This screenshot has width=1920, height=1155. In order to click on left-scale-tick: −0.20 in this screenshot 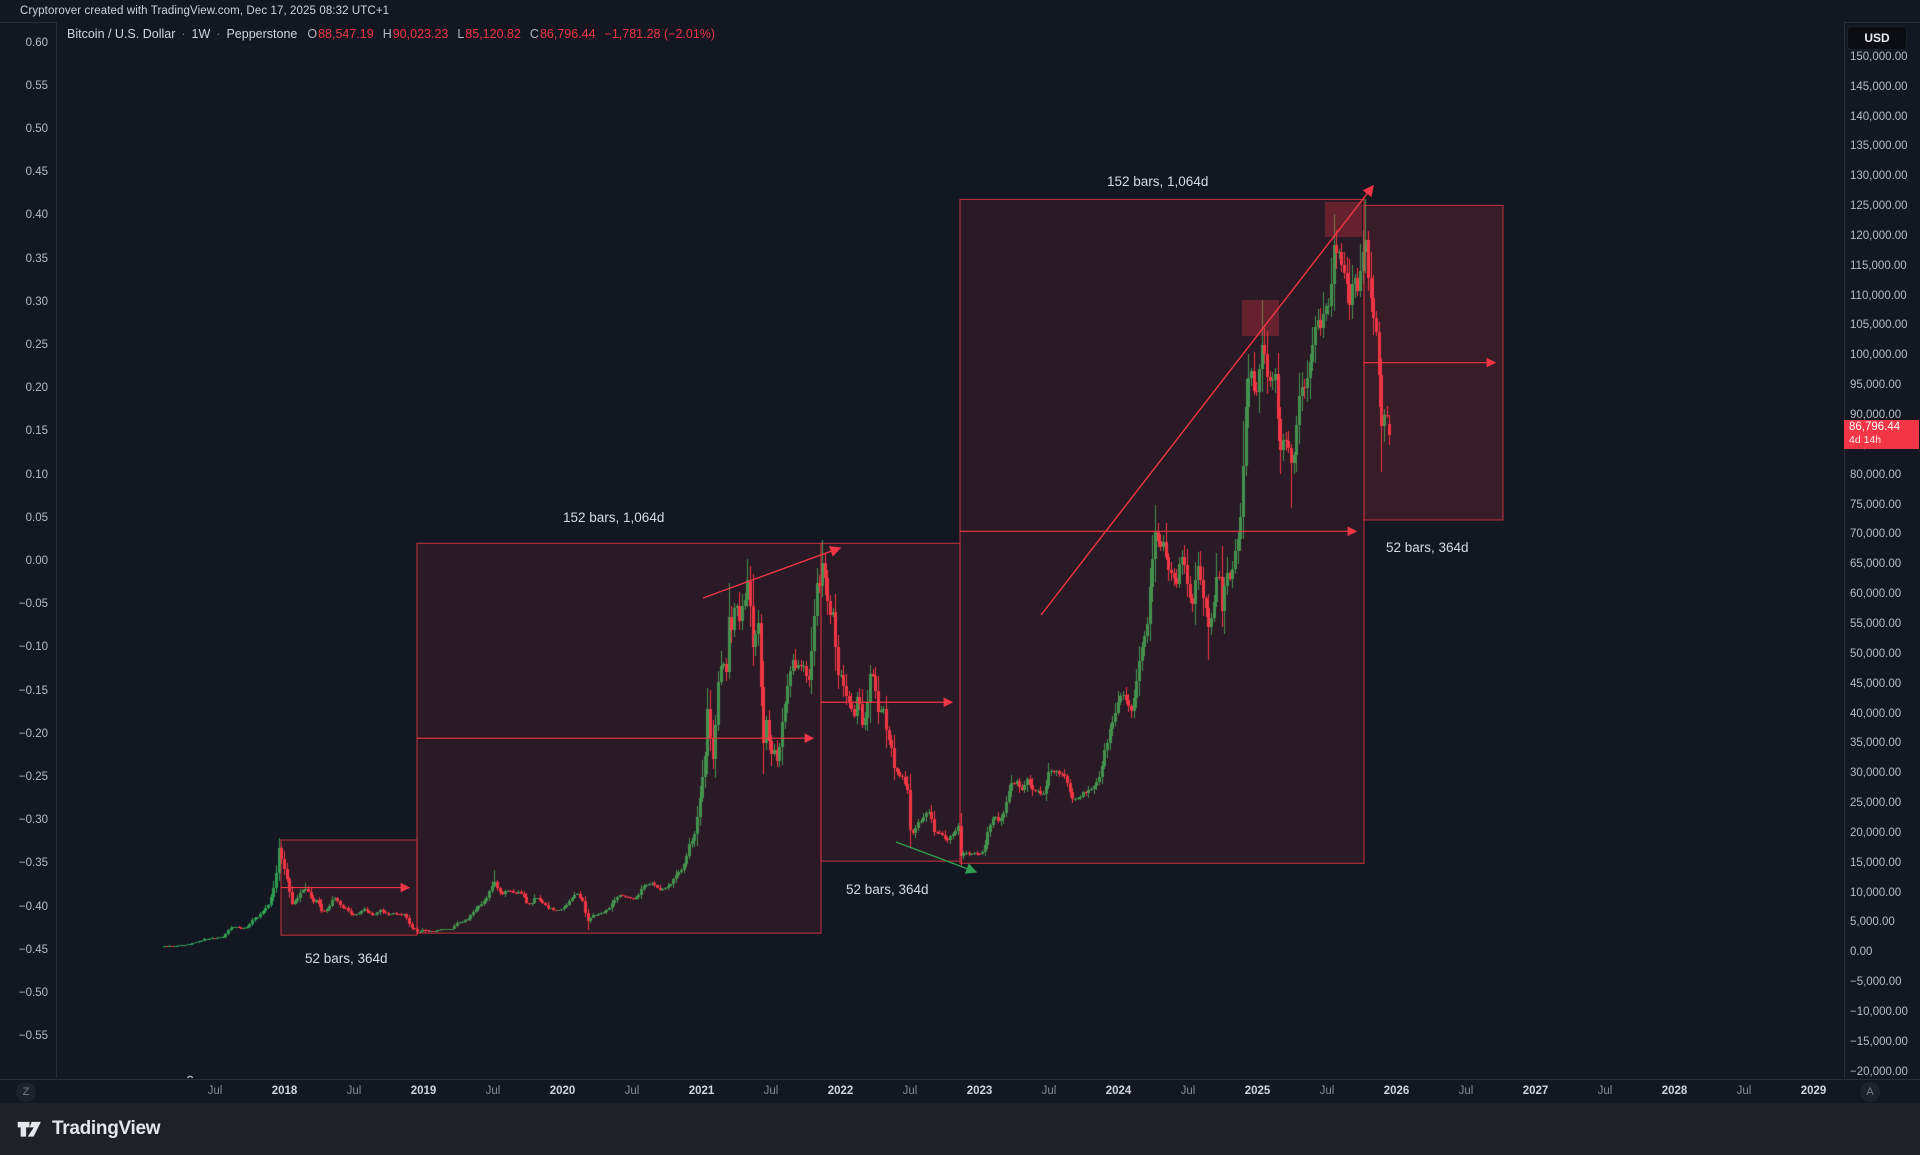, I will do `click(33, 733)`.